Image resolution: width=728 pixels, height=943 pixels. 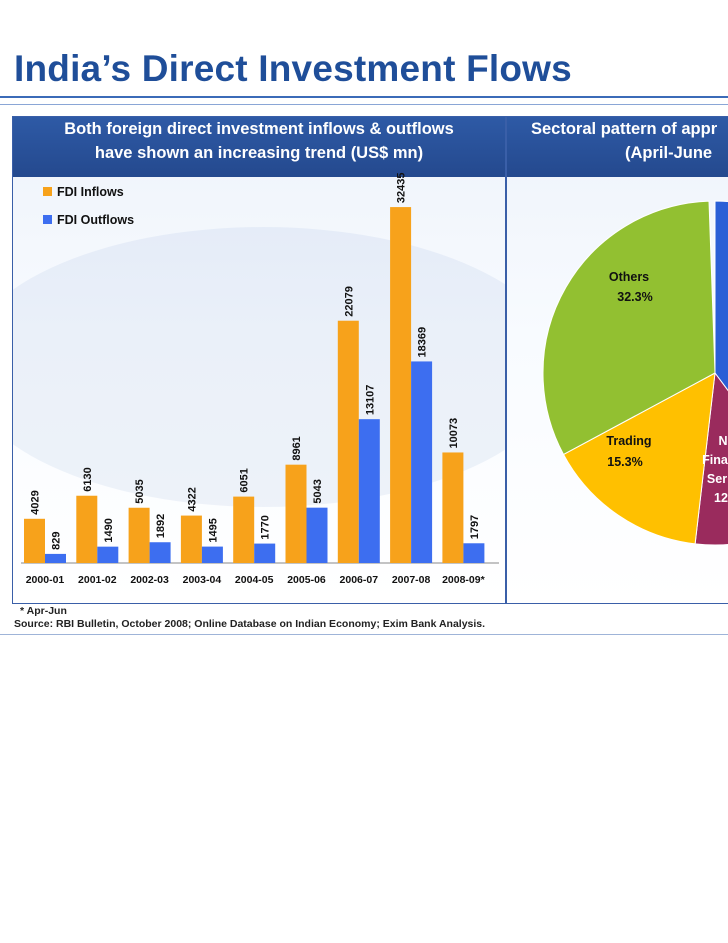 What do you see at coordinates (192, 499) in the screenshot?
I see `data-label-inflow-2003-04: 4322` at bounding box center [192, 499].